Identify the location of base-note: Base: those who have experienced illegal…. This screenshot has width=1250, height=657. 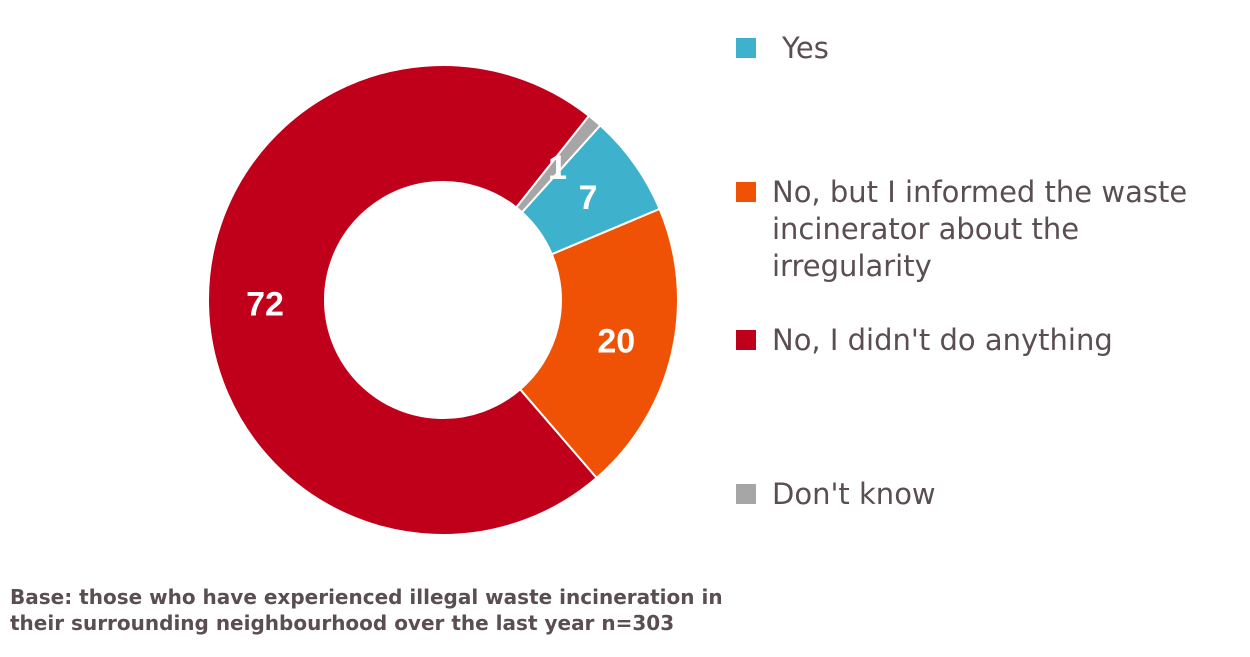
(366, 610).